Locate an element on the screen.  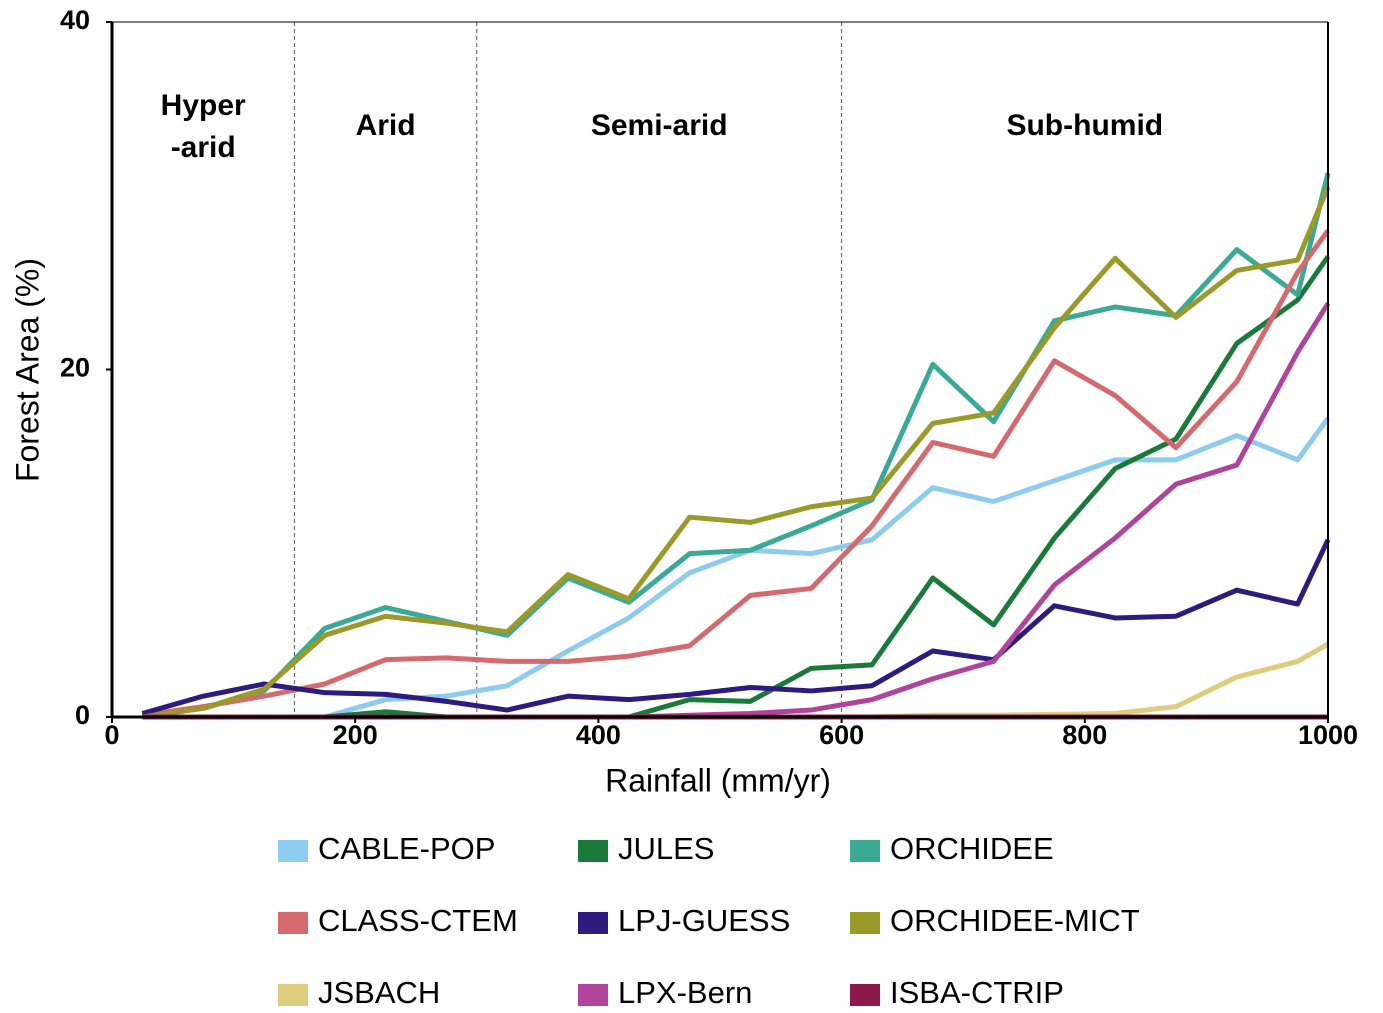
legend-label: CABLE-POP is located at coordinates (406, 848).